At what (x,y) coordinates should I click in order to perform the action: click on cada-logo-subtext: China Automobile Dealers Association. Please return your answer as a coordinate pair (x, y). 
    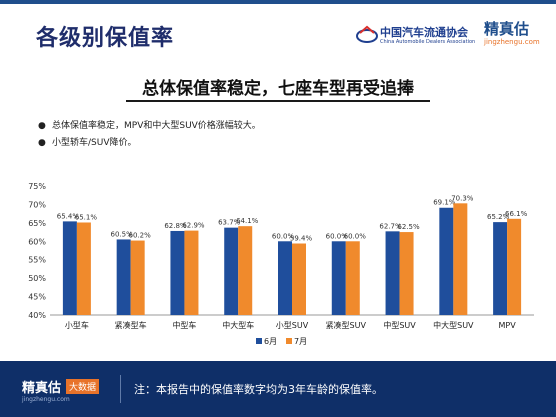
    Looking at the image, I should click on (428, 42).